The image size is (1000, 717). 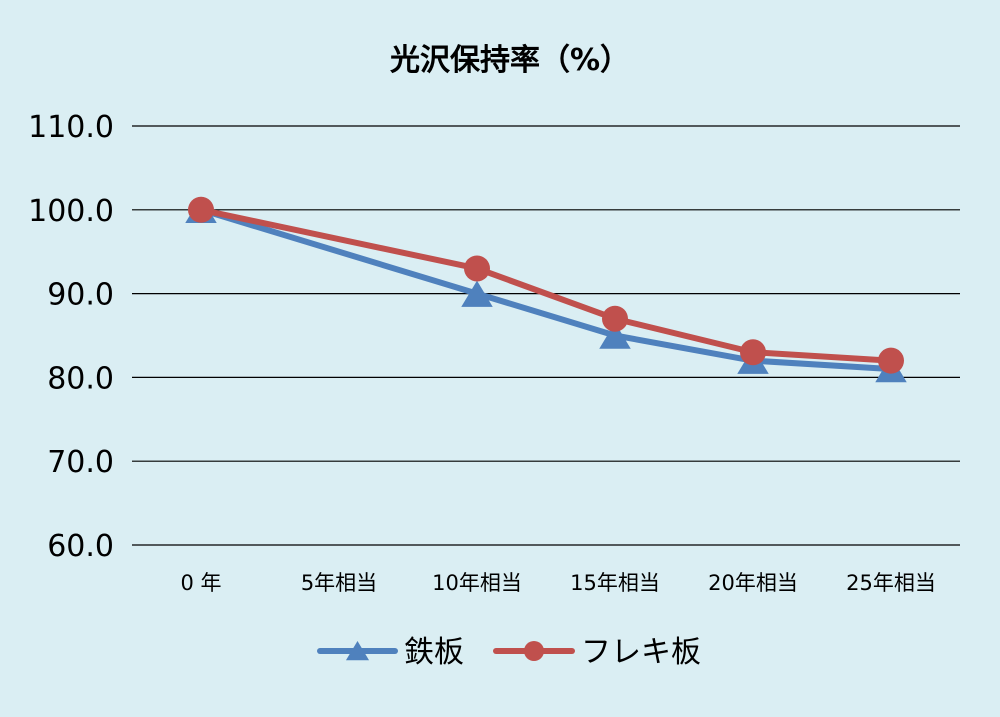 I want to click on legend-label: フレキ板, so click(x=641, y=652).